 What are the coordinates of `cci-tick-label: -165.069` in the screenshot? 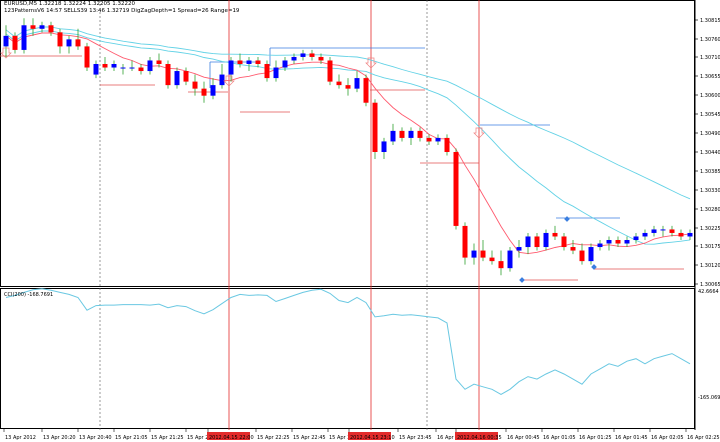 It's located at (709, 398).